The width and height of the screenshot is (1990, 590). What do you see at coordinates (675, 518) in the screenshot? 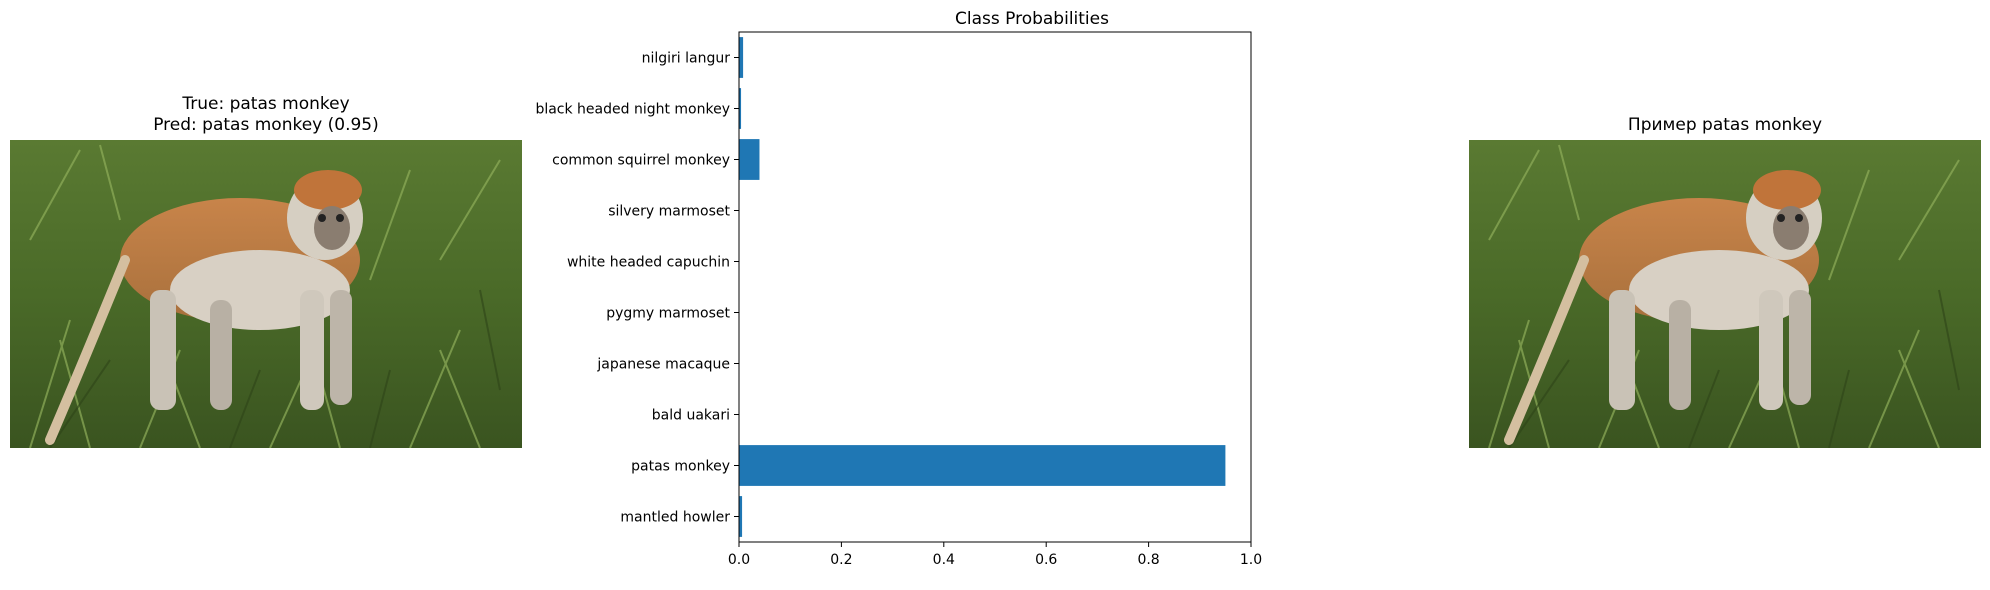
I see `y-tick-label: mantled howler` at bounding box center [675, 518].